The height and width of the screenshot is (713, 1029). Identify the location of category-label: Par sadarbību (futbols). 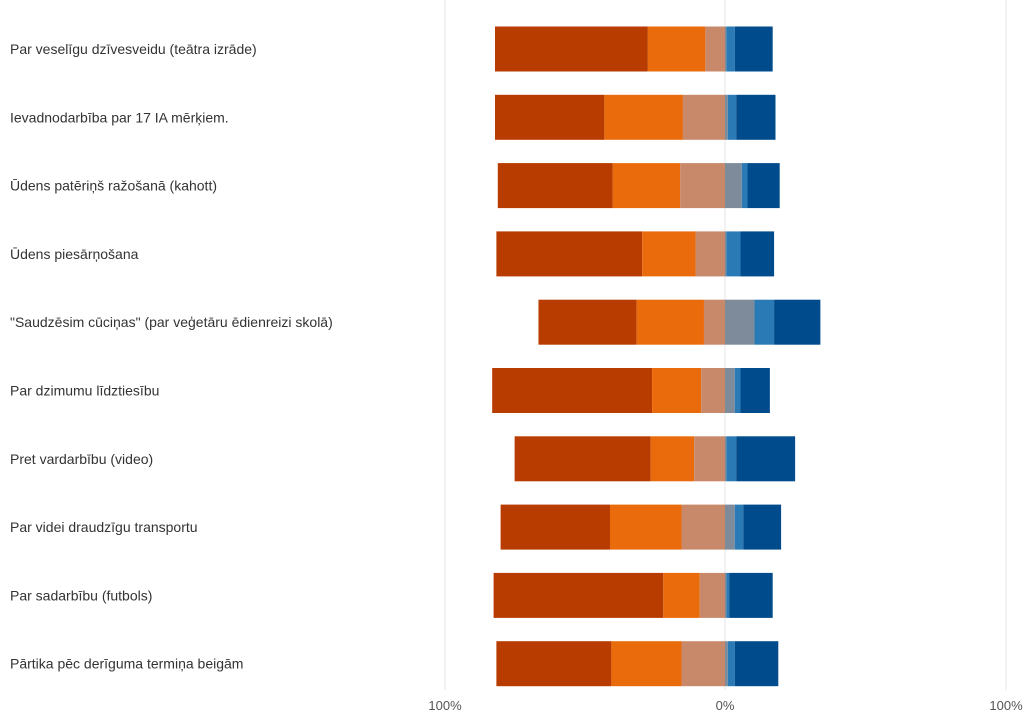
(81, 595).